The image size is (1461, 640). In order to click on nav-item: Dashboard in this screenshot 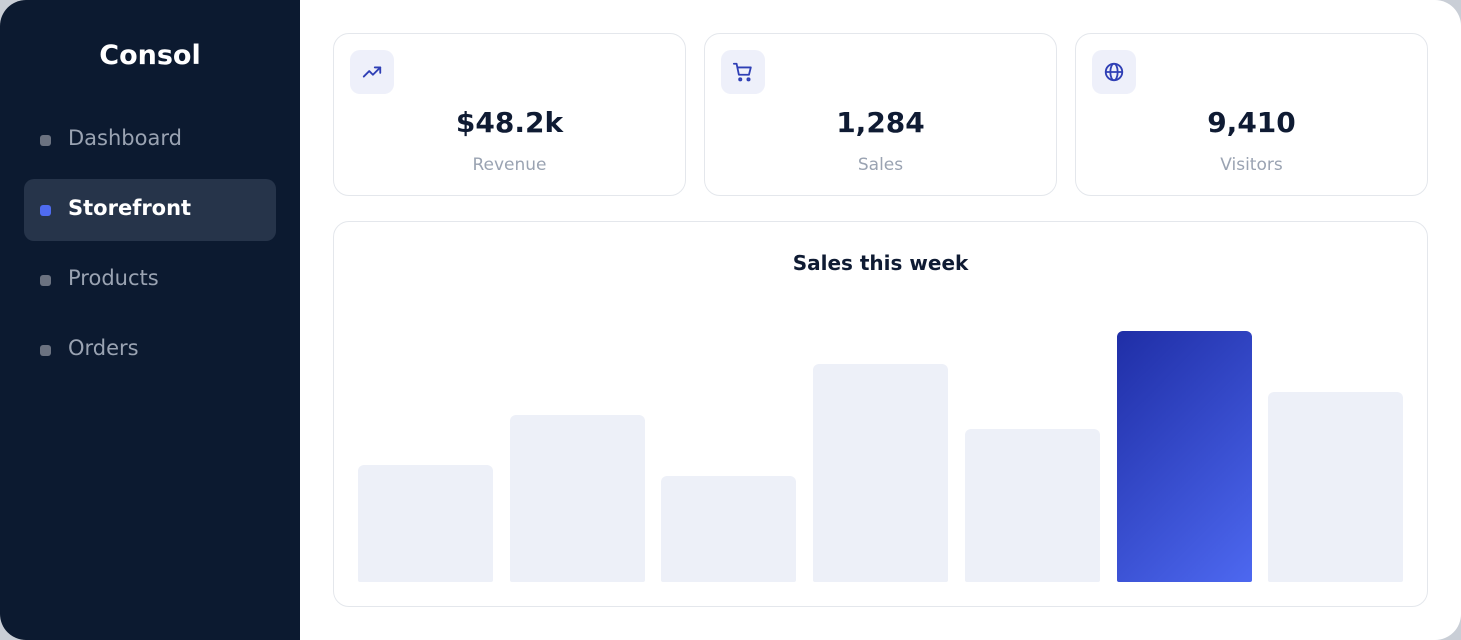, I will do `click(150, 140)`.